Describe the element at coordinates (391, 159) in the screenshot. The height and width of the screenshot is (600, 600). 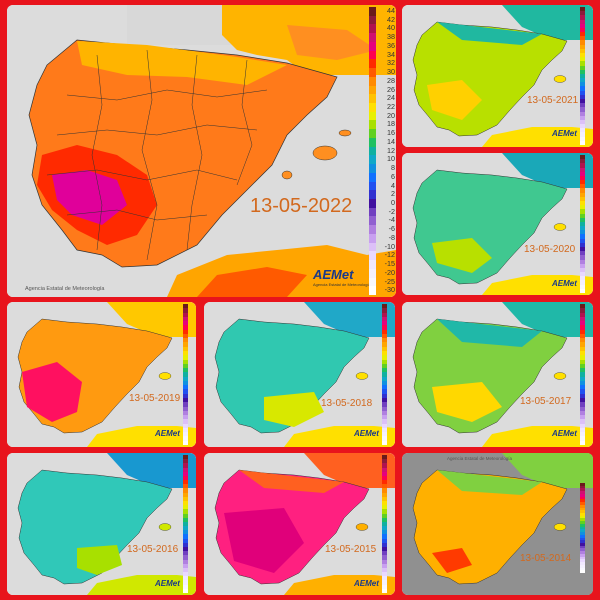
I see `legend-label: 10` at that location.